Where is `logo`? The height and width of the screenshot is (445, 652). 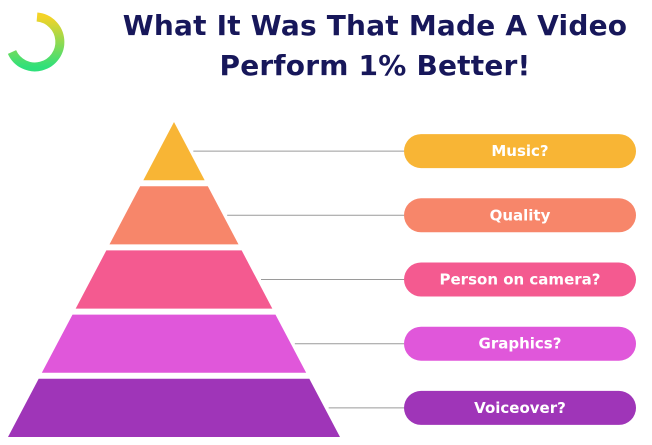
logo is located at coordinates (36, 42).